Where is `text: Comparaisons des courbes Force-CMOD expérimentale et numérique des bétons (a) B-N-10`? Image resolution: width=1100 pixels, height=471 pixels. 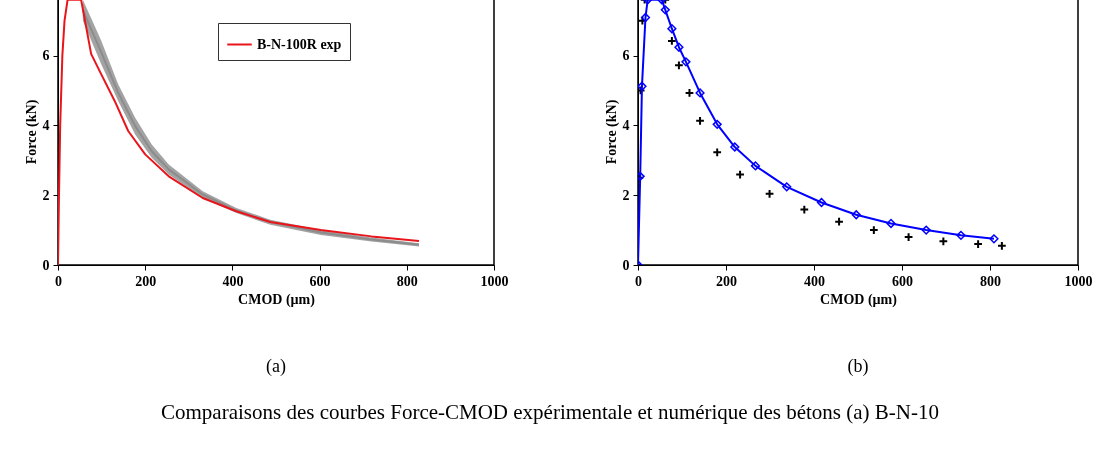 text: Comparaisons des courbes Force-CMOD expérimentale et numérique des bétons (a) B-N-10 is located at coordinates (550, 412).